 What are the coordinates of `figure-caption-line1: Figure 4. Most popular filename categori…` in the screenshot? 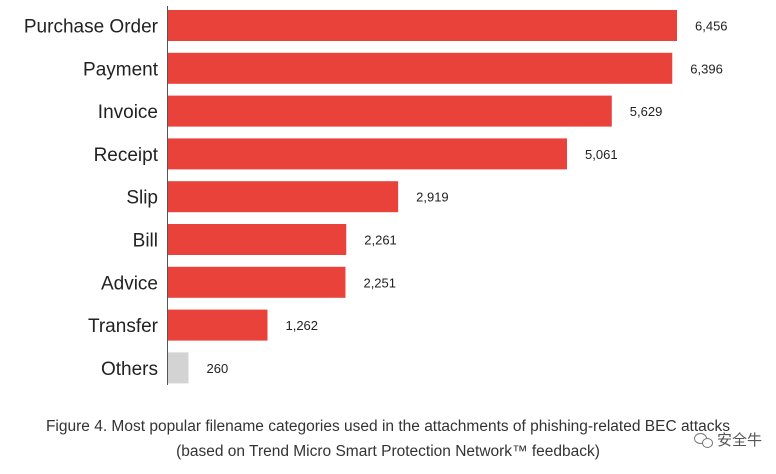 It's located at (388, 426).